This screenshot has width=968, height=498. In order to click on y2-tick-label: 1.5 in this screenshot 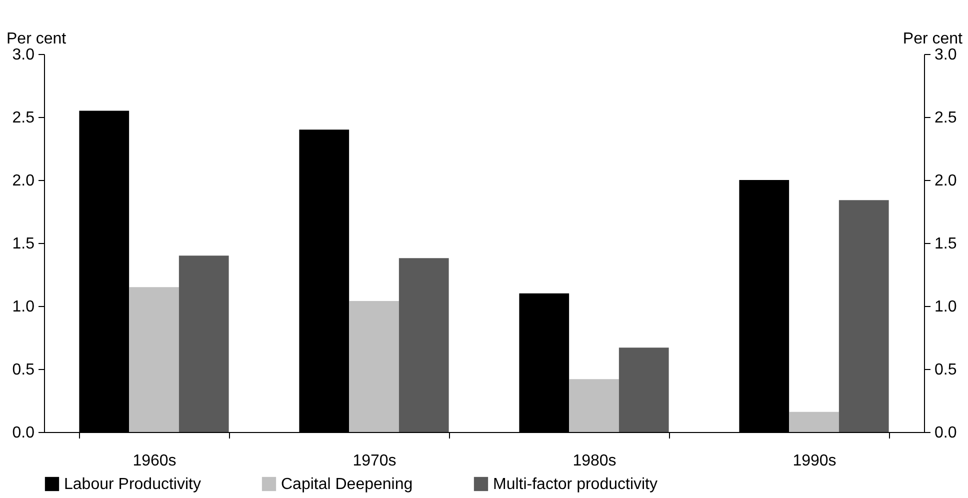, I will do `click(945, 244)`.